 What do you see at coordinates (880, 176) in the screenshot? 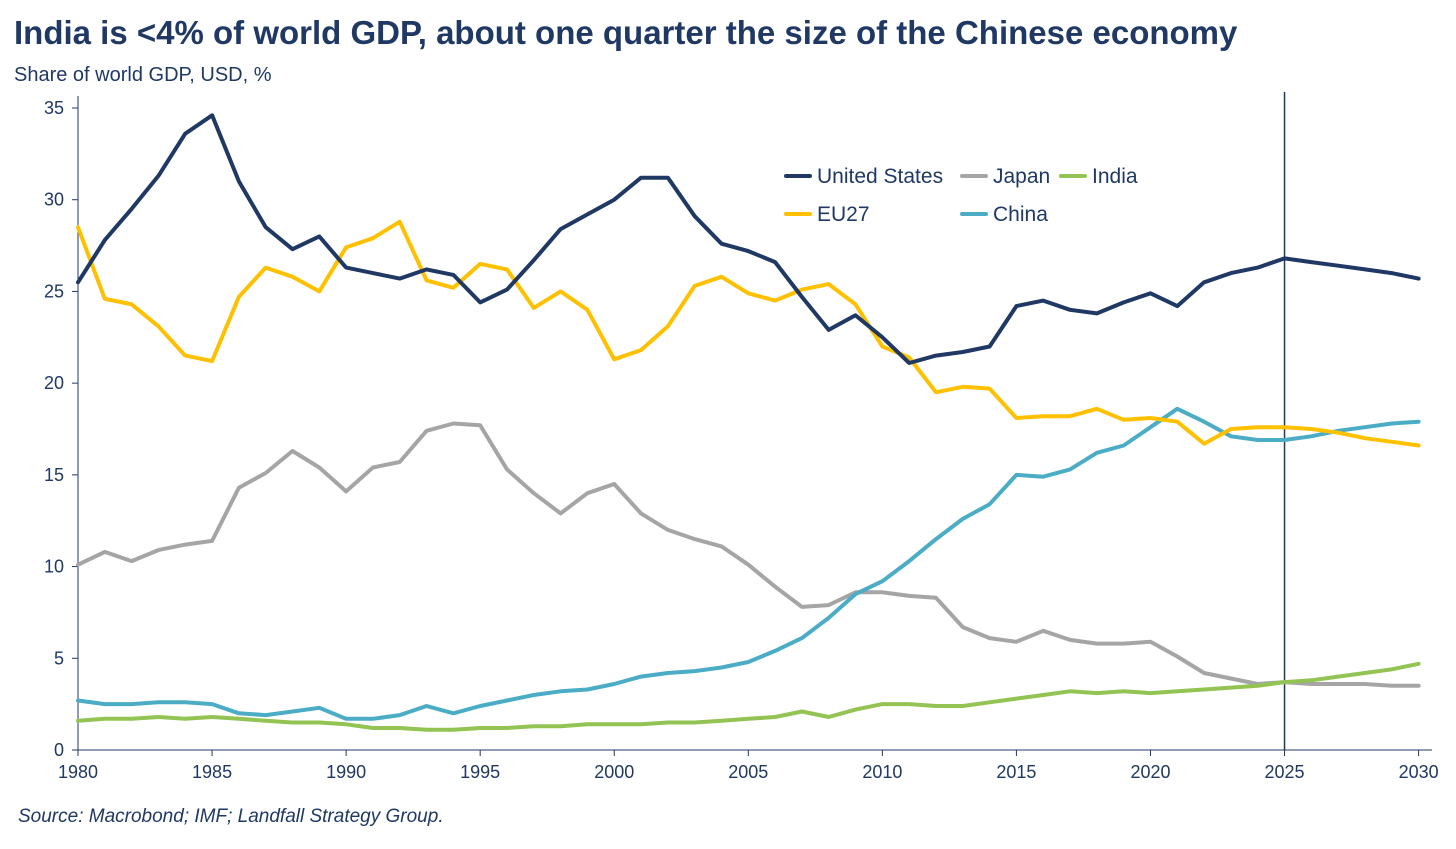
I see `legend-label-united-states: United States` at bounding box center [880, 176].